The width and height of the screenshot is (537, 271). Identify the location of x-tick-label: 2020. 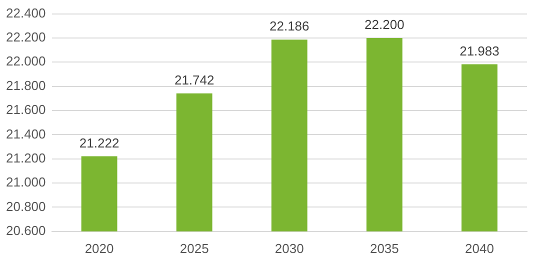
(99, 248).